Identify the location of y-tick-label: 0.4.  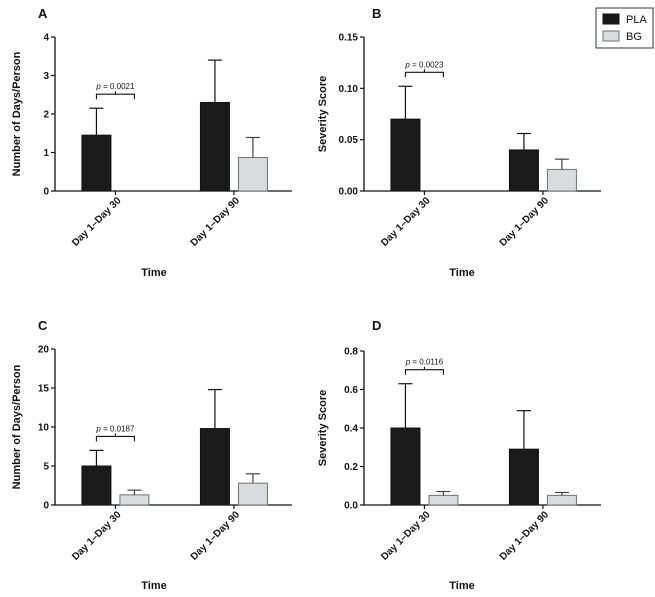
(351, 429).